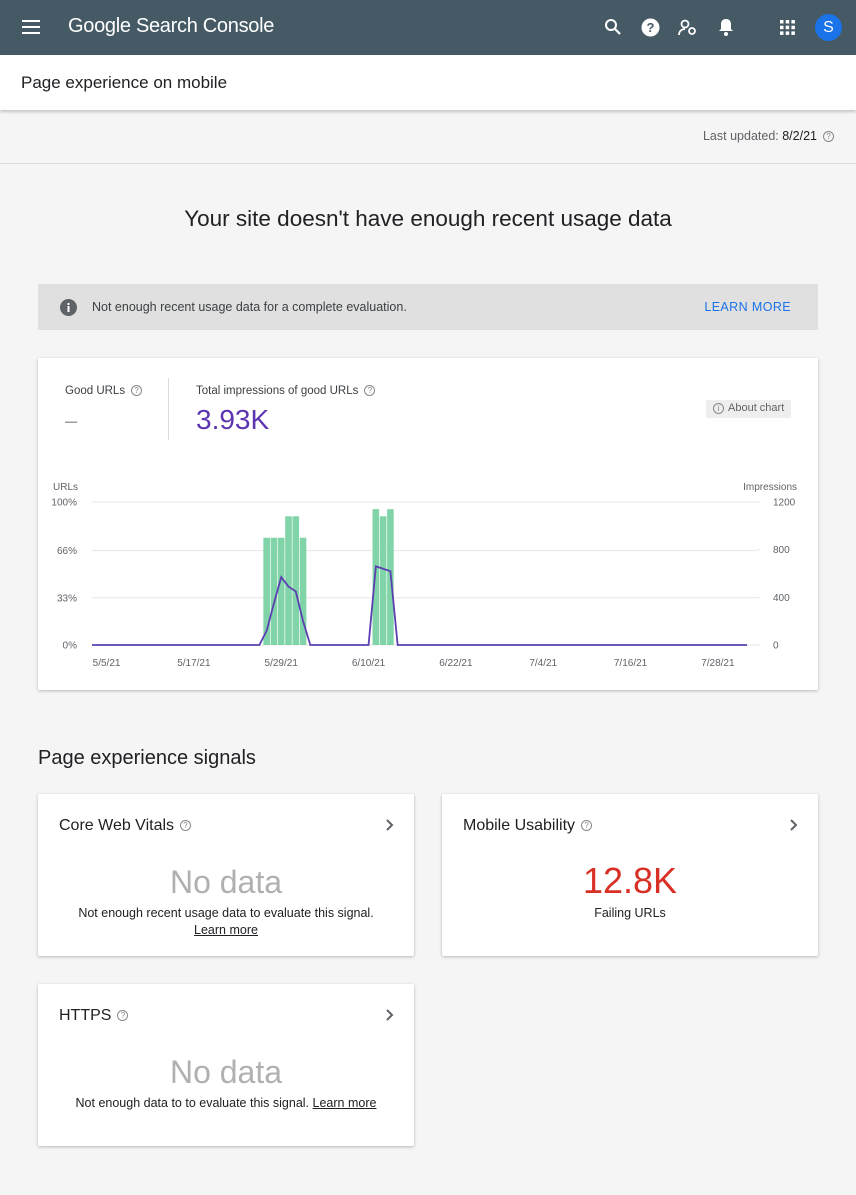  I want to click on signal-title: Core Web Vitals?, so click(125, 826).